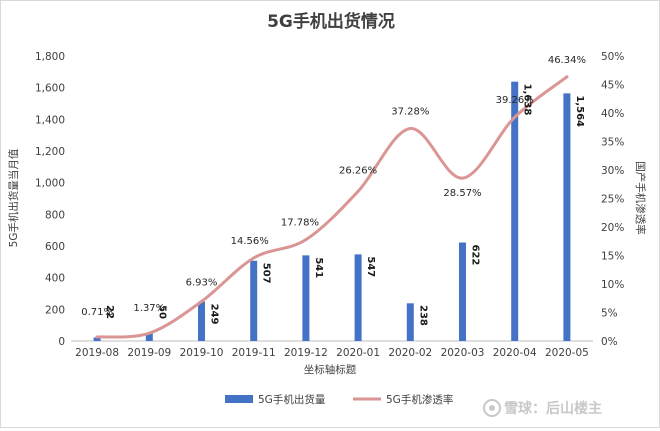  I want to click on y-right-tick-label: 15%, so click(612, 257).